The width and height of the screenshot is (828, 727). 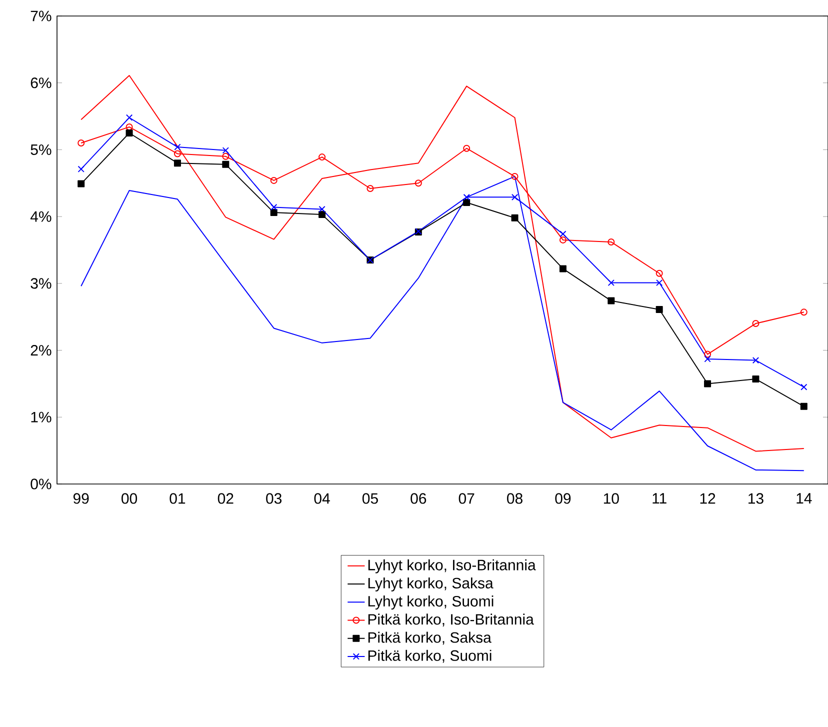 I want to click on x-tick-label: 03, so click(x=274, y=498).